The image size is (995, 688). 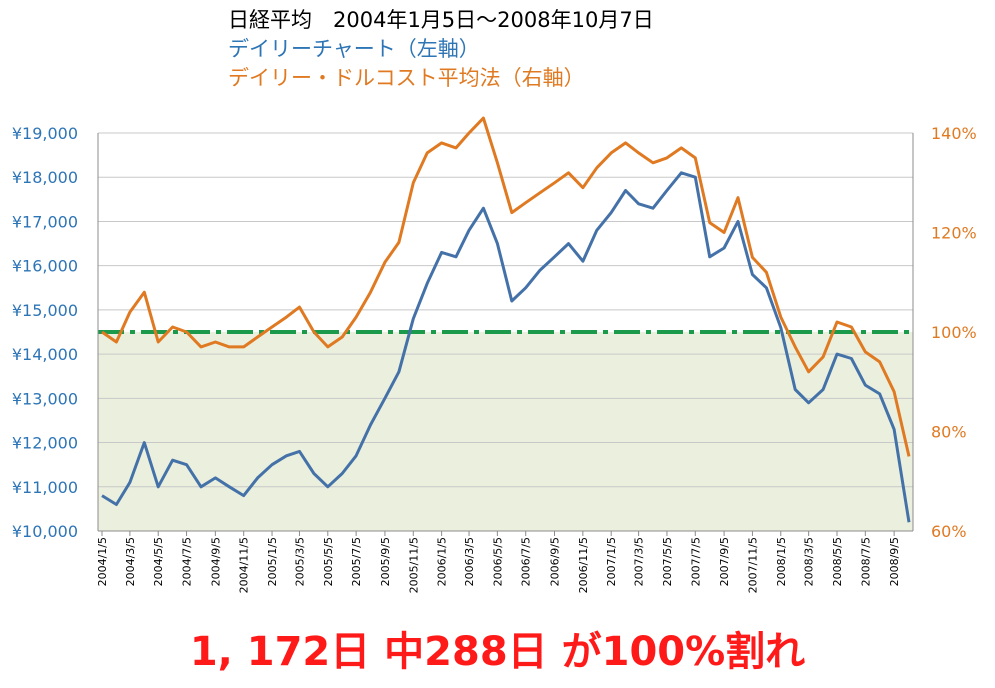 What do you see at coordinates (809, 561) in the screenshot?
I see `x-tick-label: 2008/3/5` at bounding box center [809, 561].